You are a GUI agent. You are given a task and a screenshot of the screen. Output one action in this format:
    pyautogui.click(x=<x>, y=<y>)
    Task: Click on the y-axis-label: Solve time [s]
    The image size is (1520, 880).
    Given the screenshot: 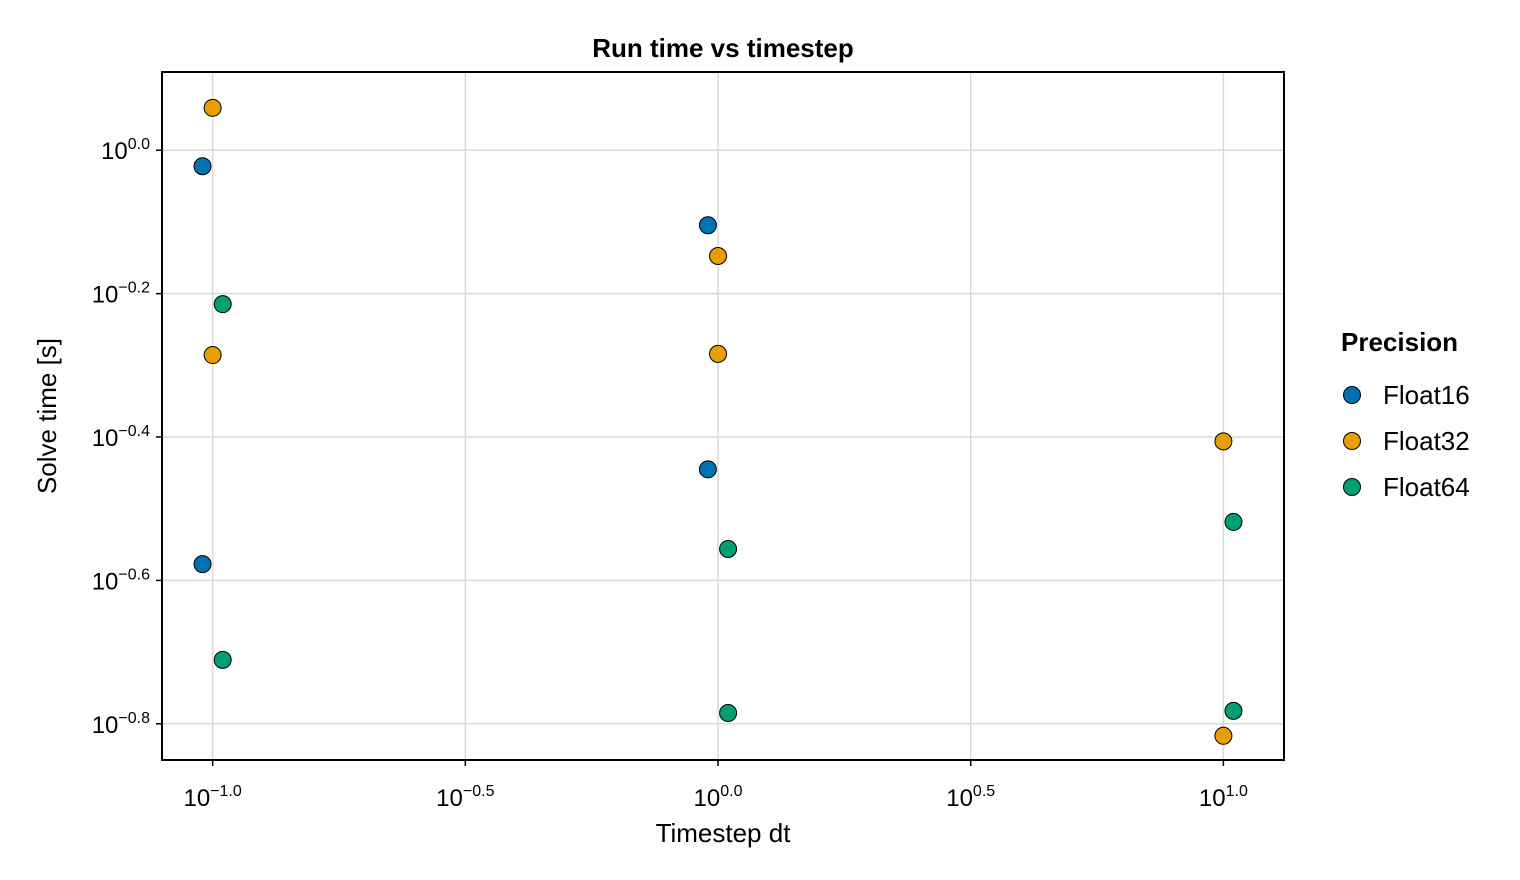 What is the action you would take?
    pyautogui.click(x=47, y=416)
    